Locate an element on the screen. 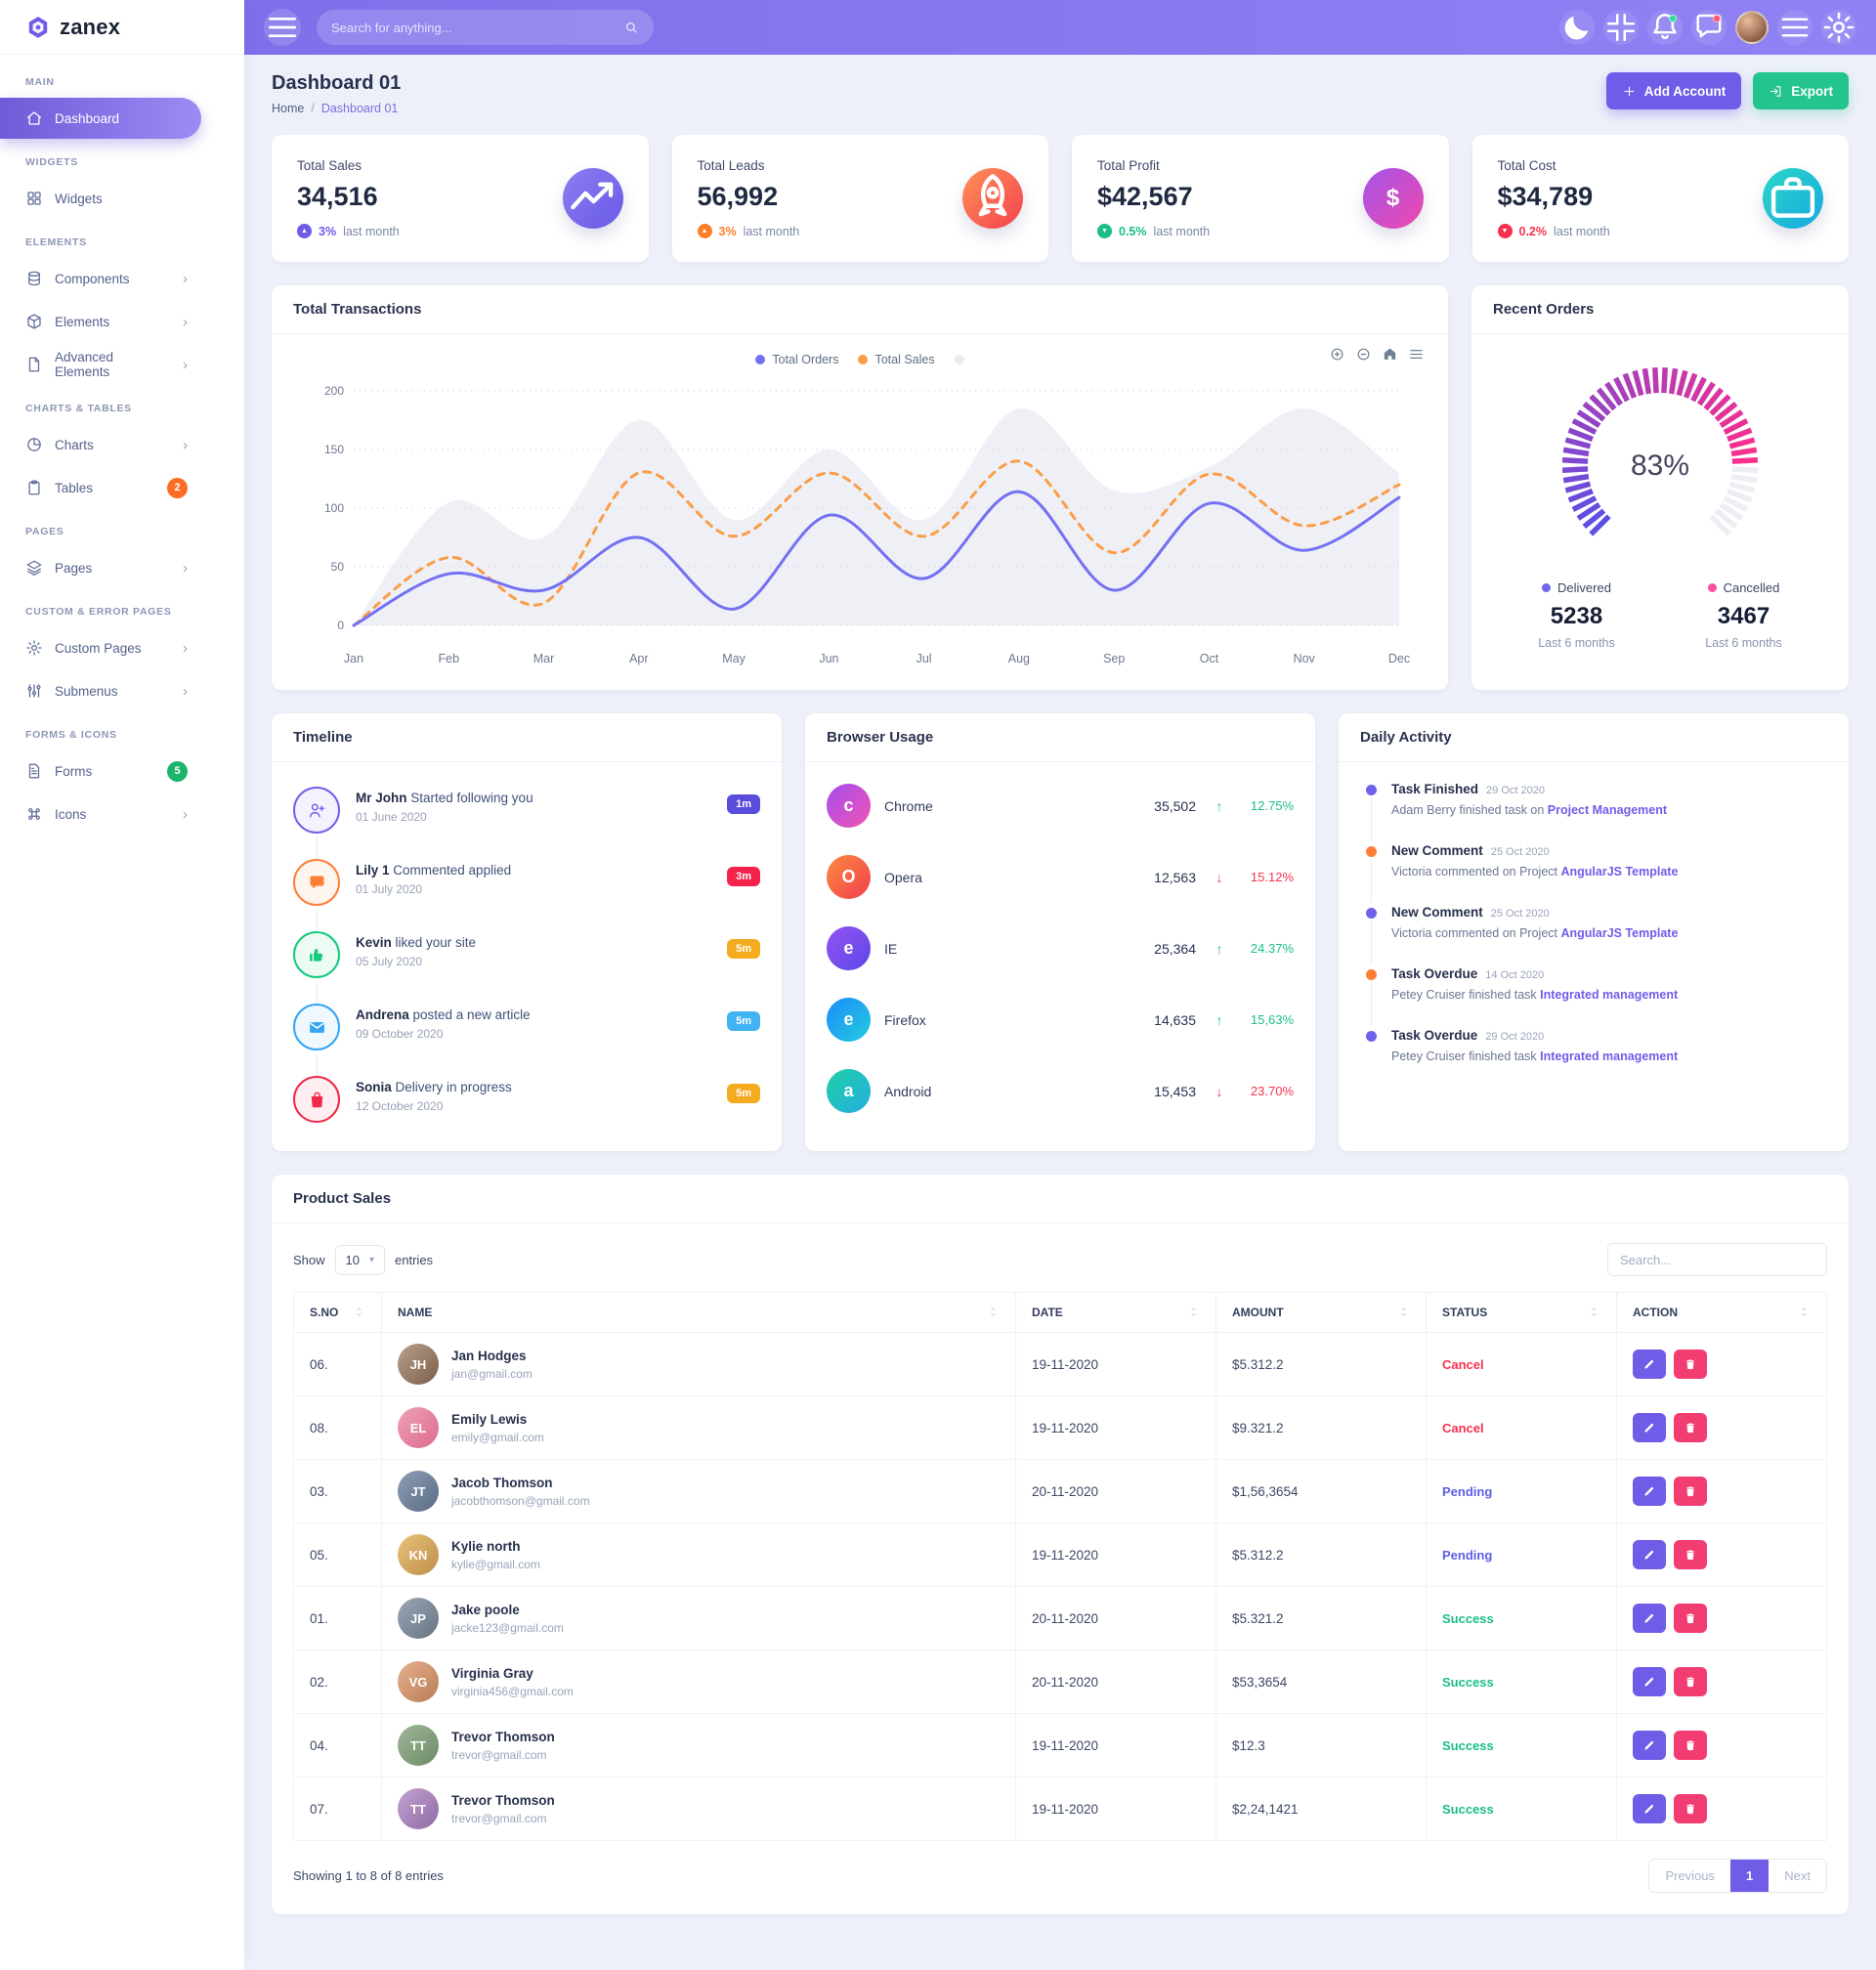 The width and height of the screenshot is (1876, 1970). page-size-select: 10 ▾ is located at coordinates (360, 1259).